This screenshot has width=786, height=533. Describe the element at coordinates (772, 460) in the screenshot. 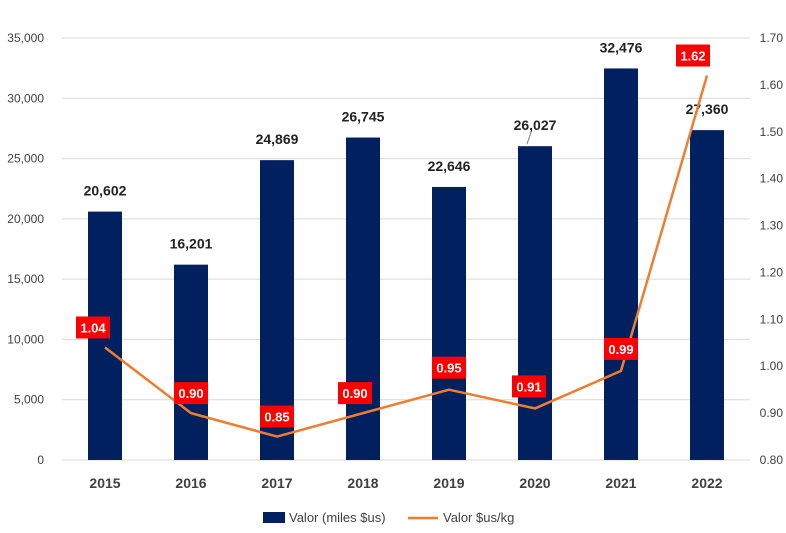

I see `right-tick-label: 0.80` at that location.